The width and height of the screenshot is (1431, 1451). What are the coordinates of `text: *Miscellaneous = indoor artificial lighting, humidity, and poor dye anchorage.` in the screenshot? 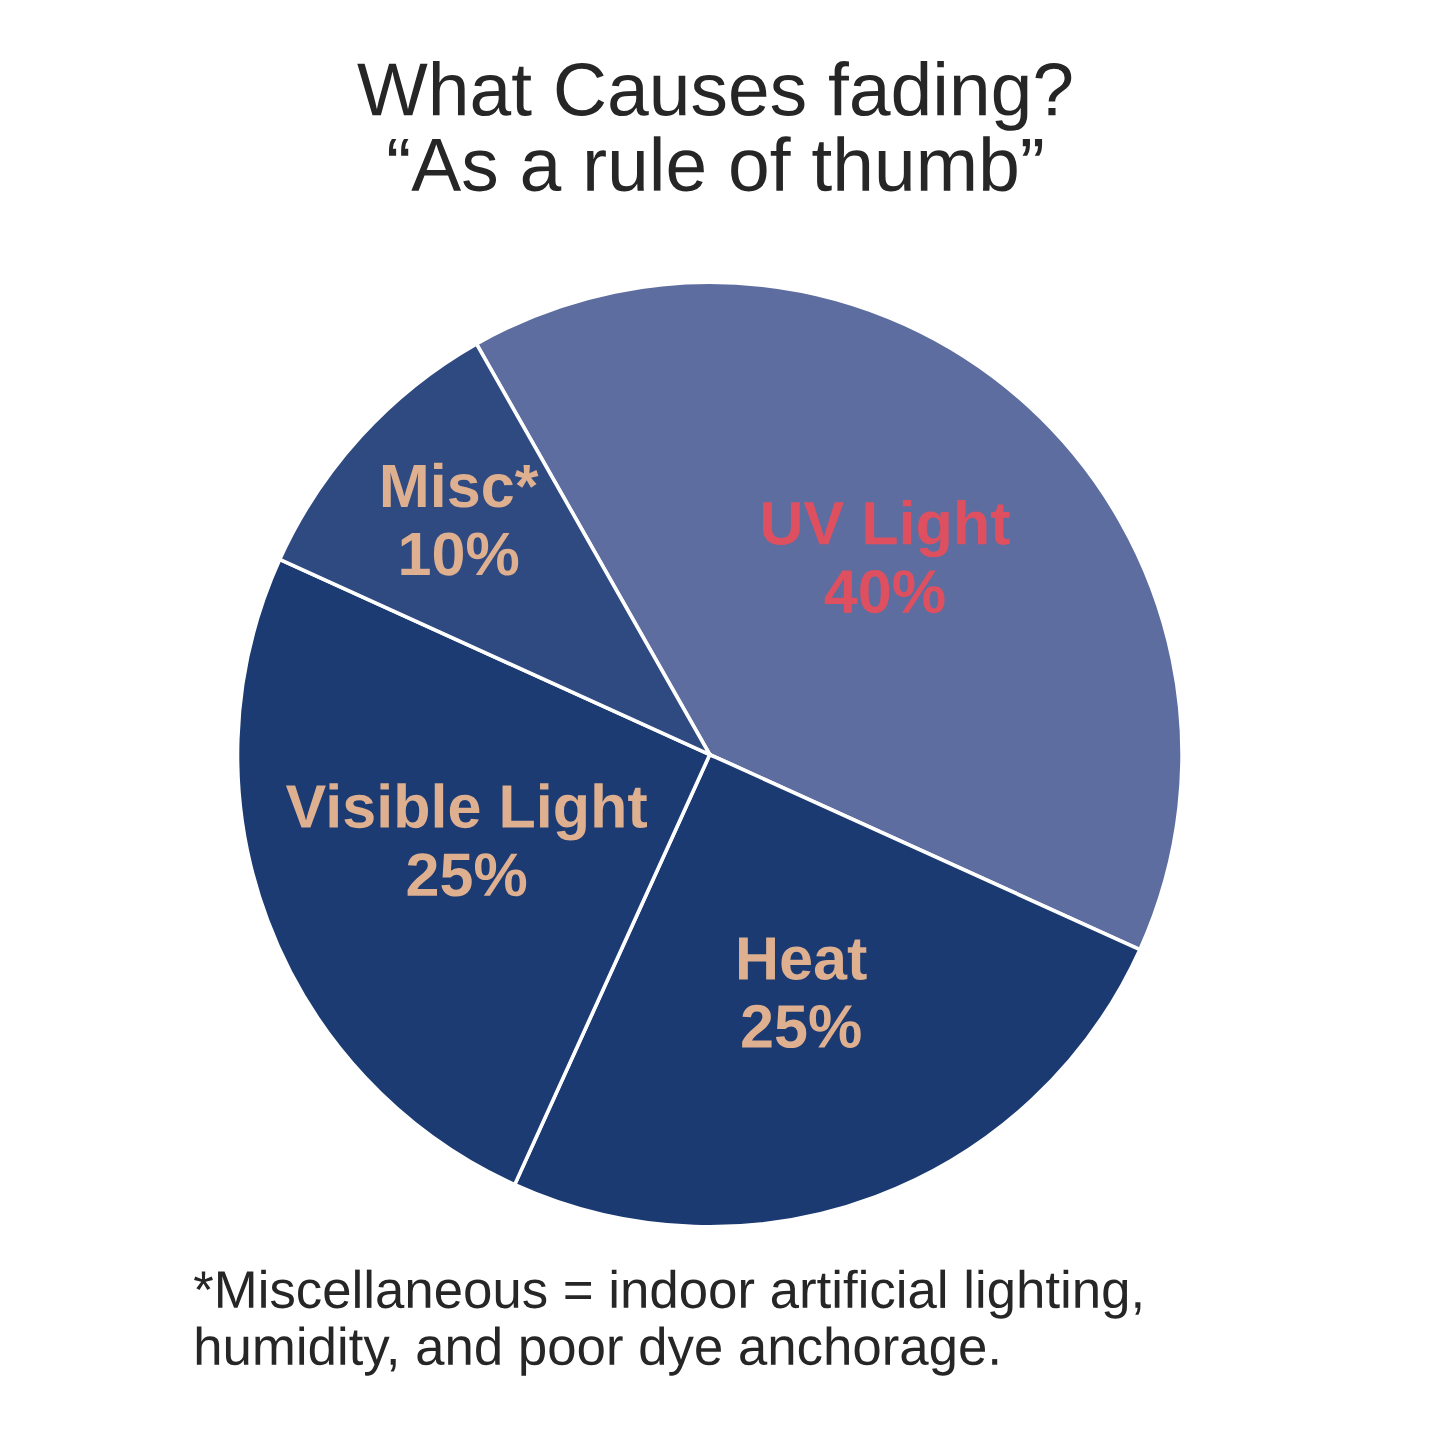 It's located at (667, 1322).